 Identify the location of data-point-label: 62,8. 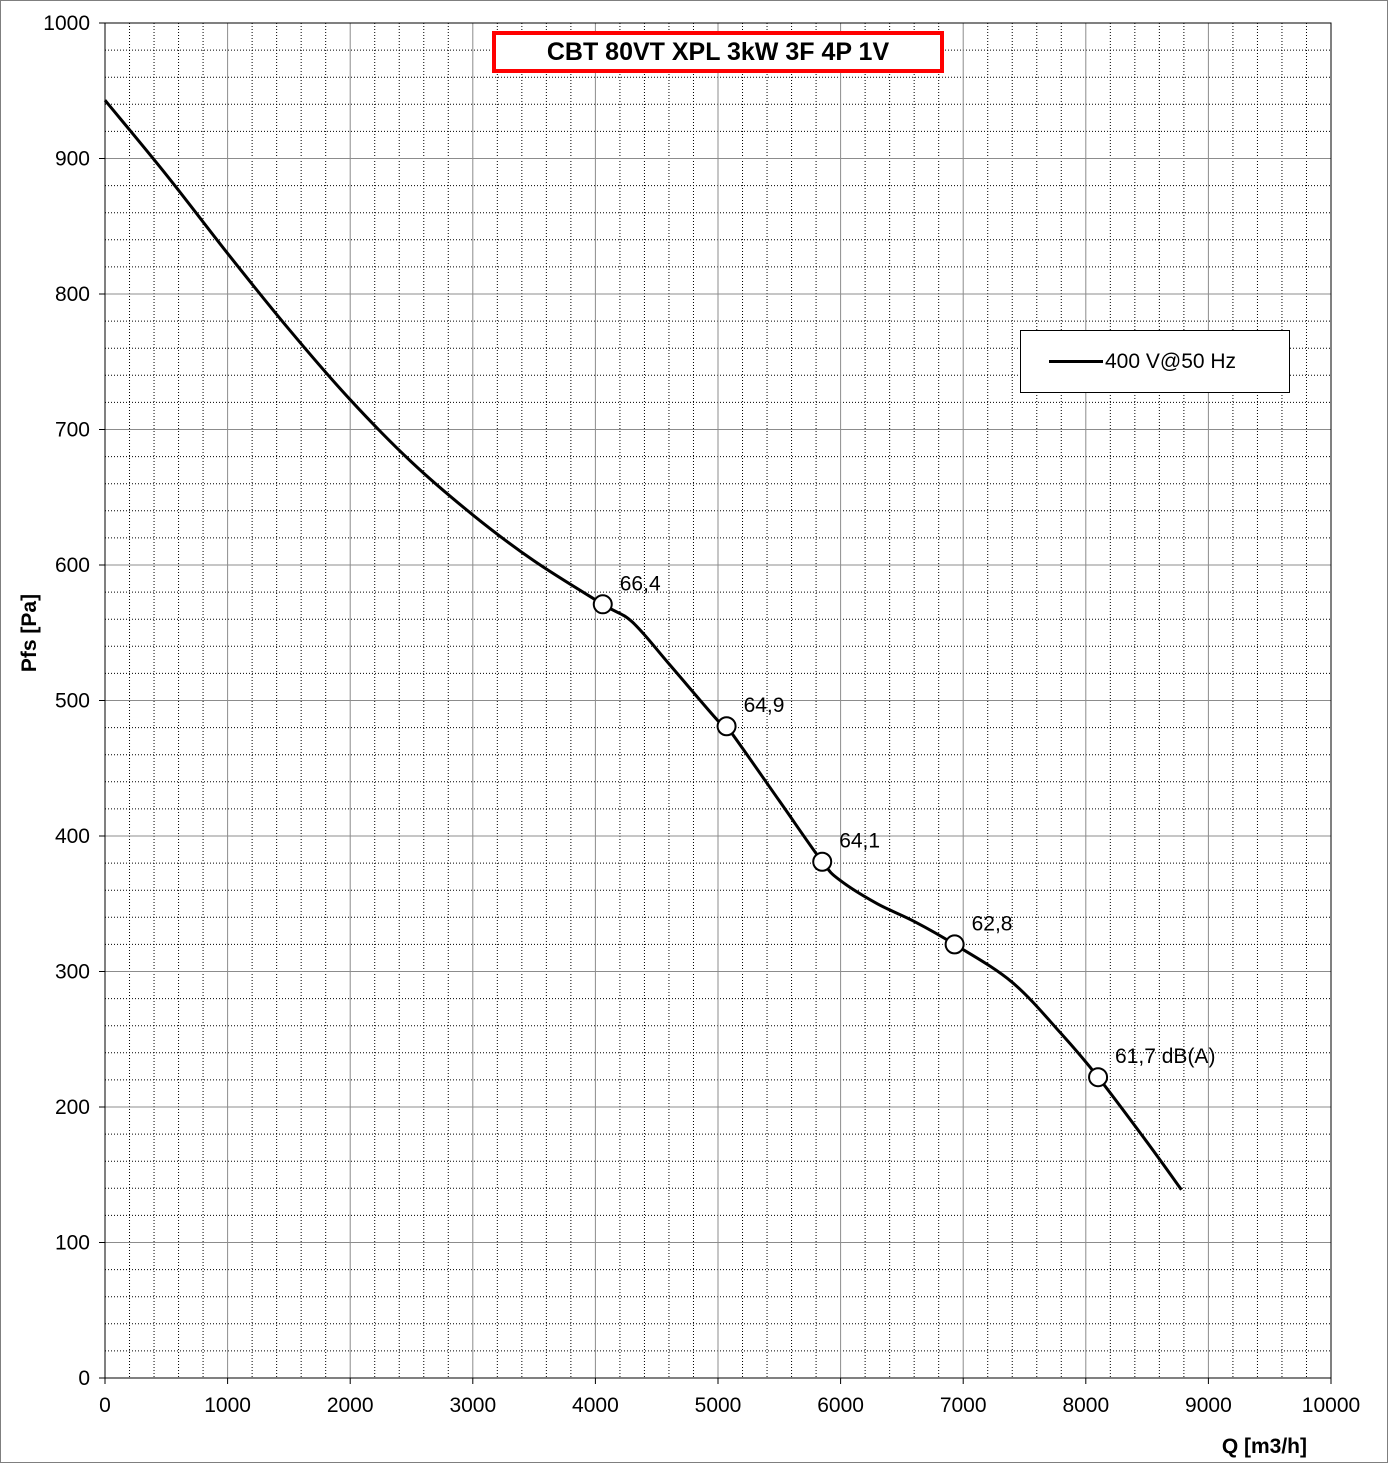
(992, 923).